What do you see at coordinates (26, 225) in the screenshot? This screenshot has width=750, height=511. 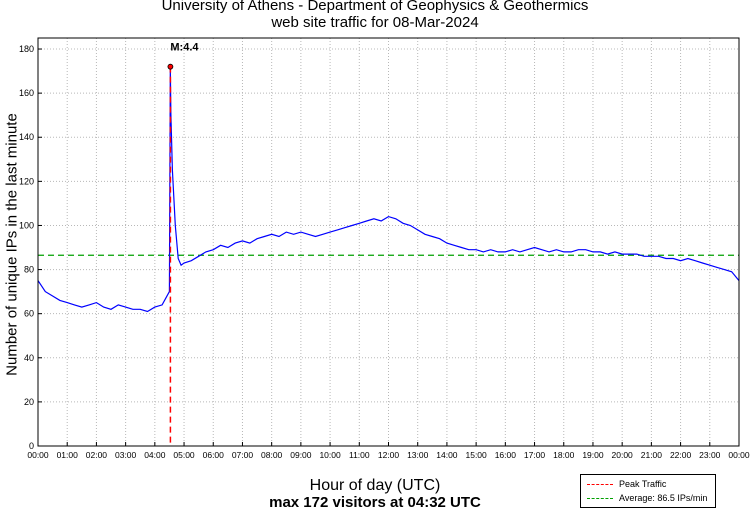 I see `y-tick-label: 100` at bounding box center [26, 225].